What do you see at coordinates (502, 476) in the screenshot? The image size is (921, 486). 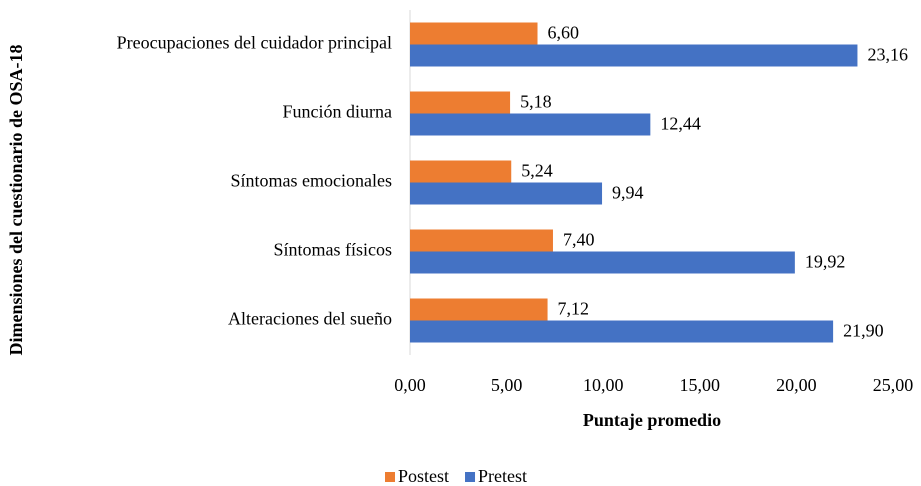 I see `legend-label: Pretest` at bounding box center [502, 476].